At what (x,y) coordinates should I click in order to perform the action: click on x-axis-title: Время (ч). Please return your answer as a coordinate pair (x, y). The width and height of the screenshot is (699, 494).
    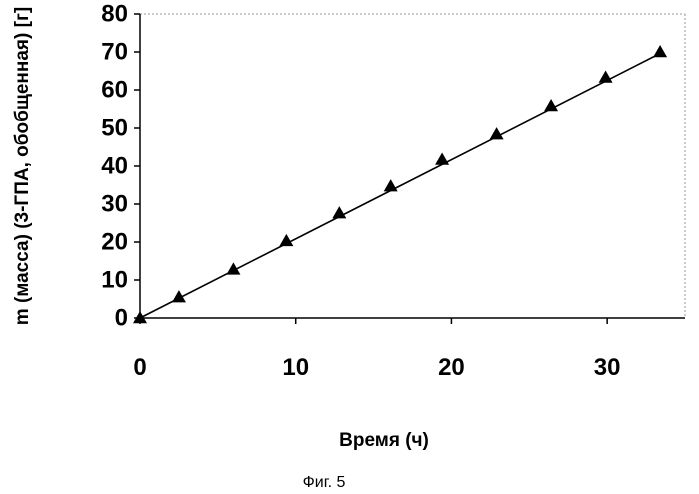
    Looking at the image, I should click on (384, 440).